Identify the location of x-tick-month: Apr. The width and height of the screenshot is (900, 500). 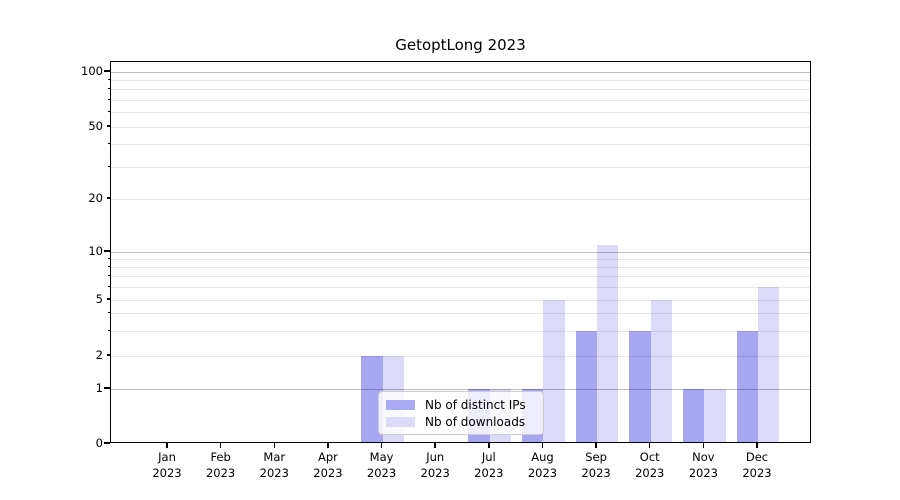
(327, 457).